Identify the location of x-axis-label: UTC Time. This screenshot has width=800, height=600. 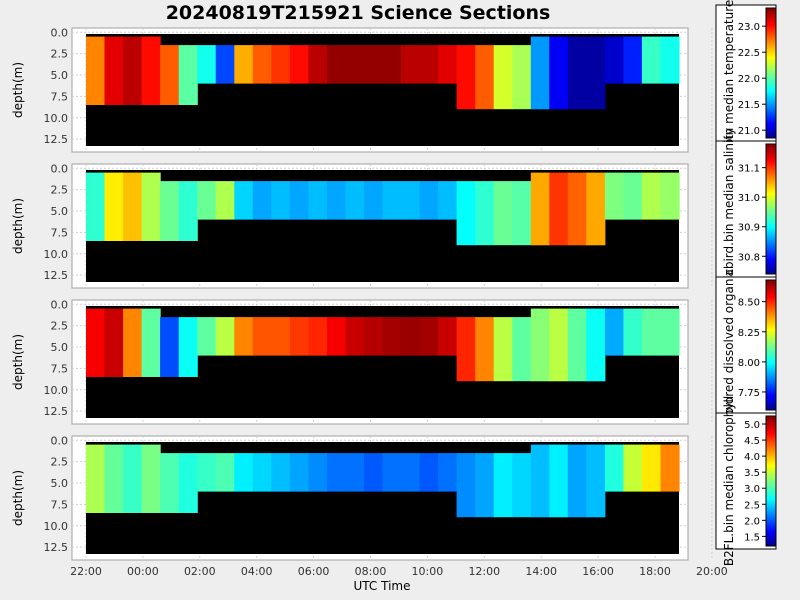
(382, 586).